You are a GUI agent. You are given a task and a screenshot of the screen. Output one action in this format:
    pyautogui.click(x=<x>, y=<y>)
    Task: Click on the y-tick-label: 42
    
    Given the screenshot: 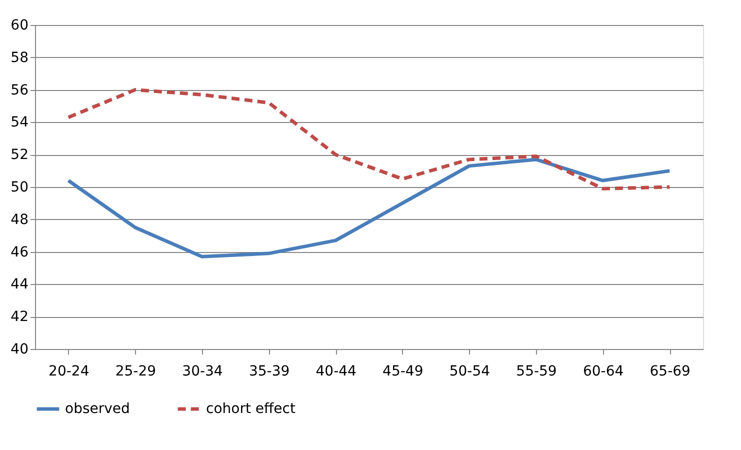 What is the action you would take?
    pyautogui.click(x=19, y=317)
    